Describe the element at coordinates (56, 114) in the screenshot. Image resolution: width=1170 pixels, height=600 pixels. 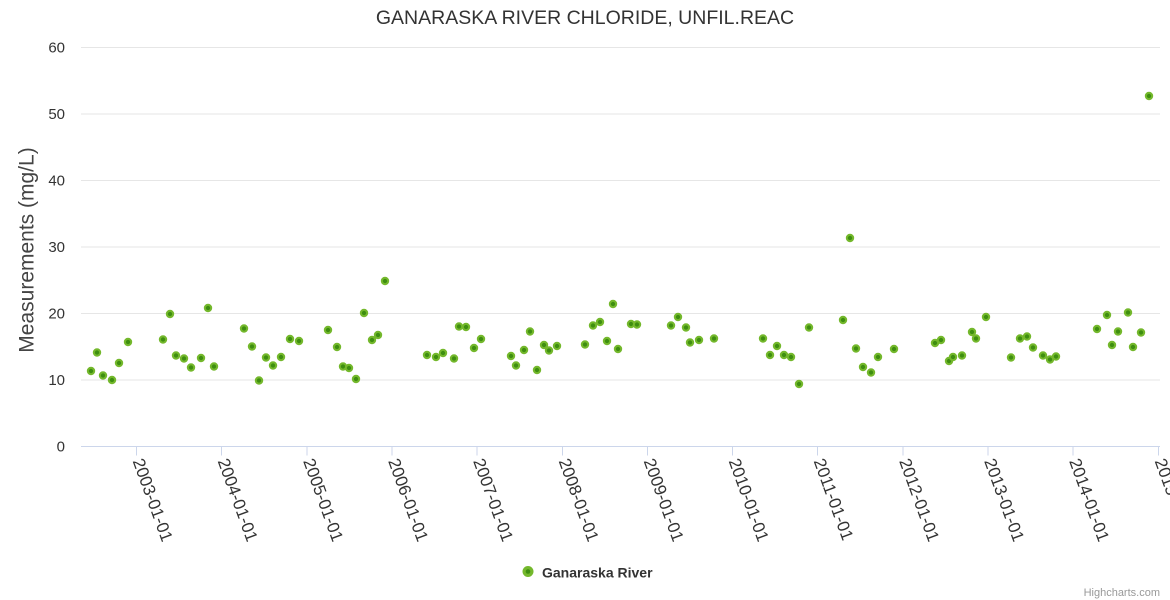
I see `svg-text: 50` at that location.